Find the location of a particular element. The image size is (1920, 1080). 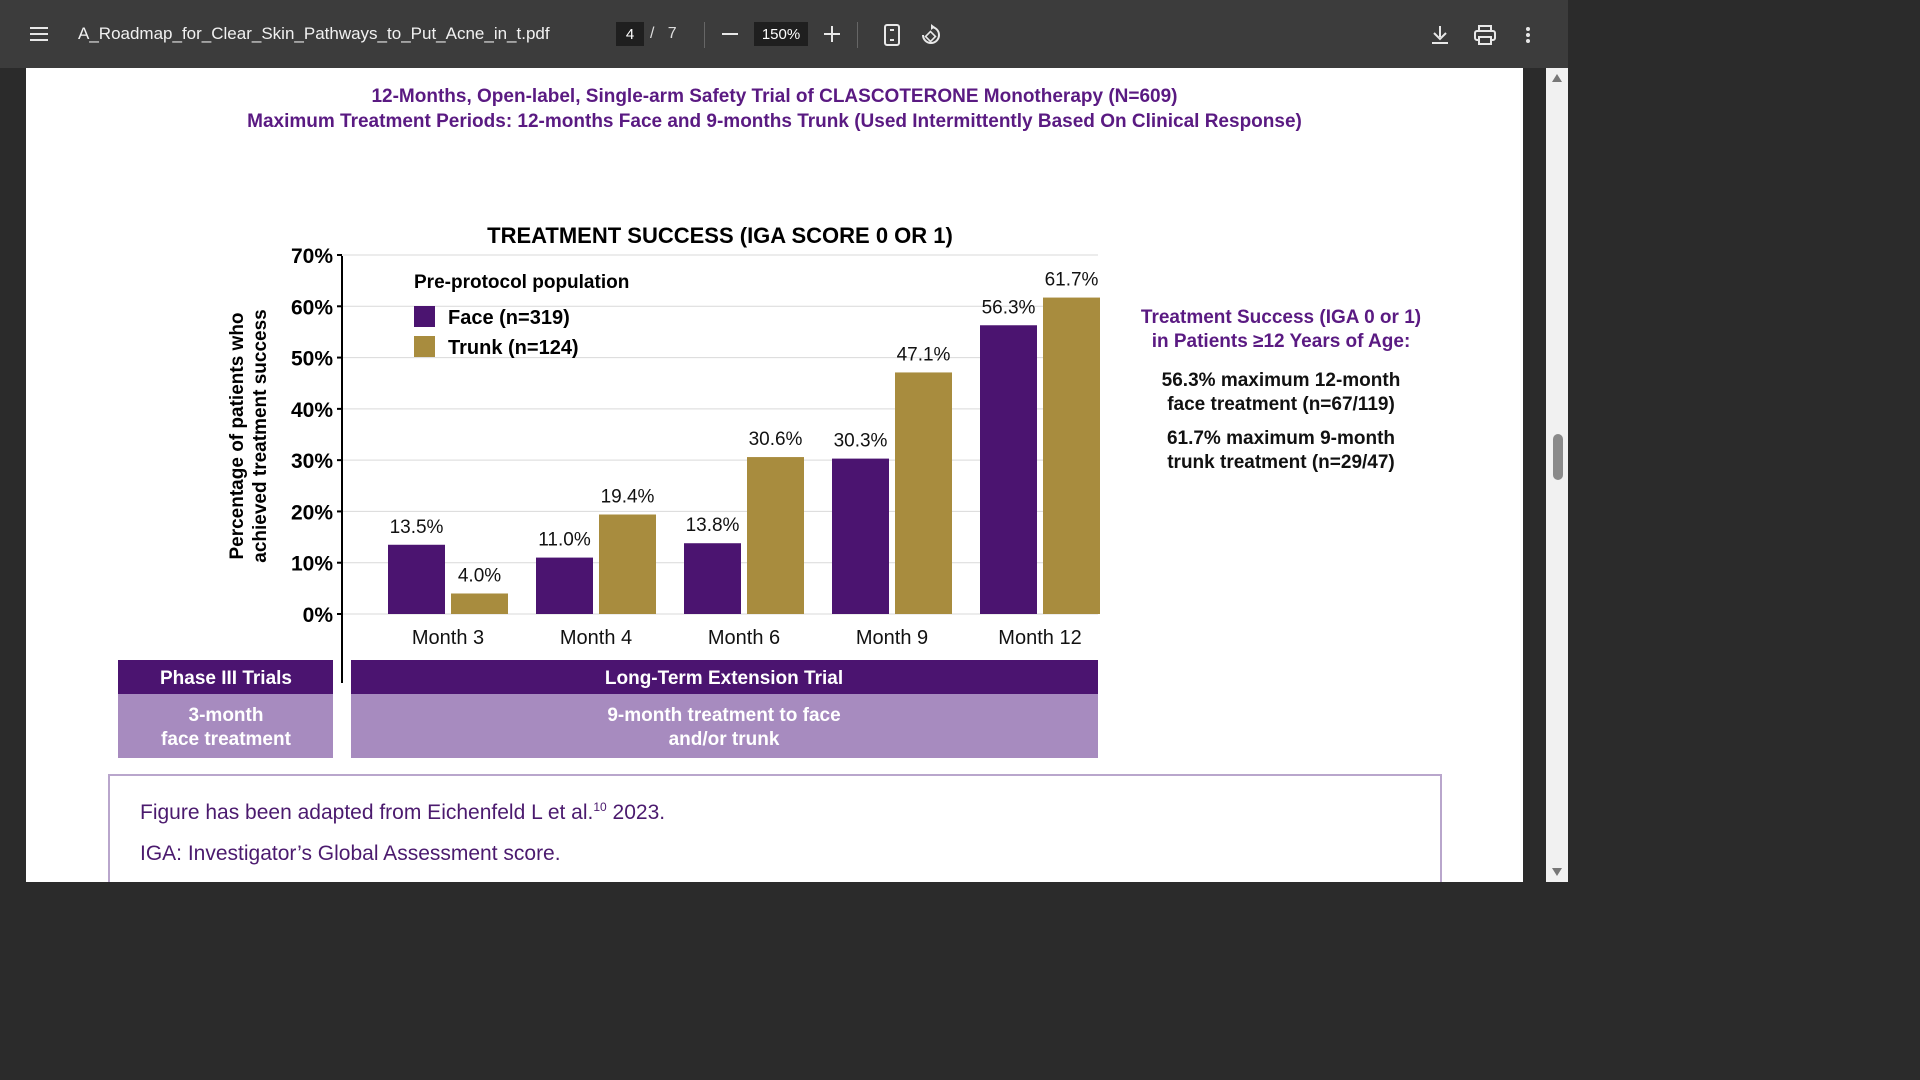

menu-icon is located at coordinates (39, 34).